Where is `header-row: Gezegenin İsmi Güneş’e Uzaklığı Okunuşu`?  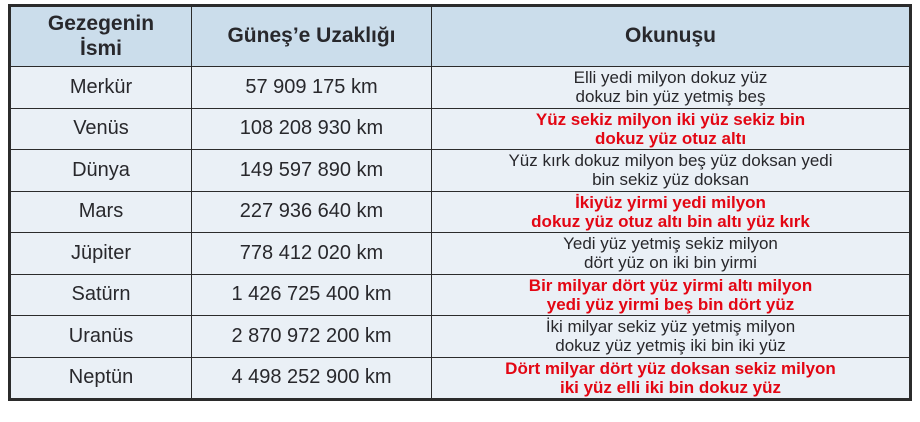
header-row: Gezegenin İsmi Güneş’e Uzaklığı Okunuşu is located at coordinates (460, 36).